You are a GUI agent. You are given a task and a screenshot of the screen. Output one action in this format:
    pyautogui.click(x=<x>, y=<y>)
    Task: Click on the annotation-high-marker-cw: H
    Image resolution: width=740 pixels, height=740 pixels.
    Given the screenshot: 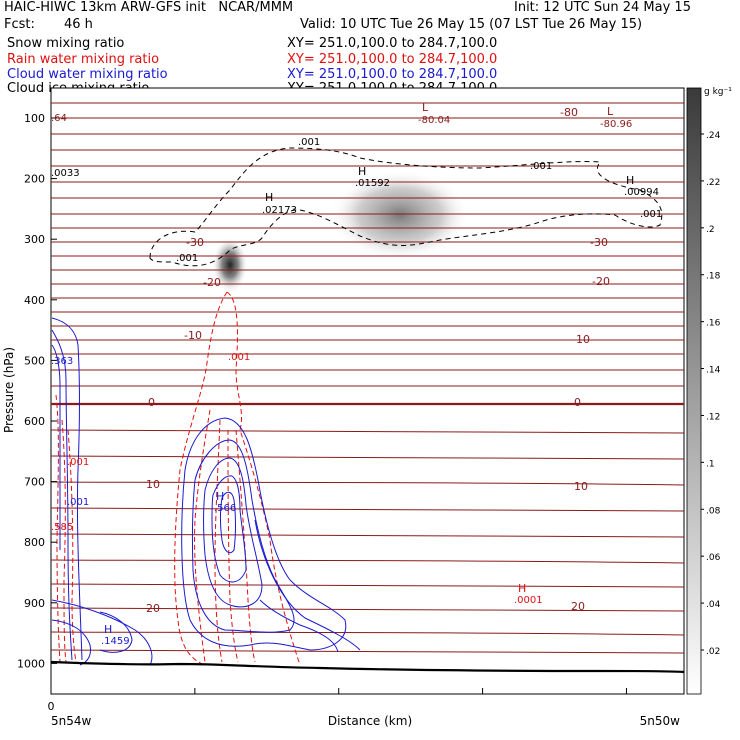 What is the action you would take?
    pyautogui.click(x=220, y=496)
    